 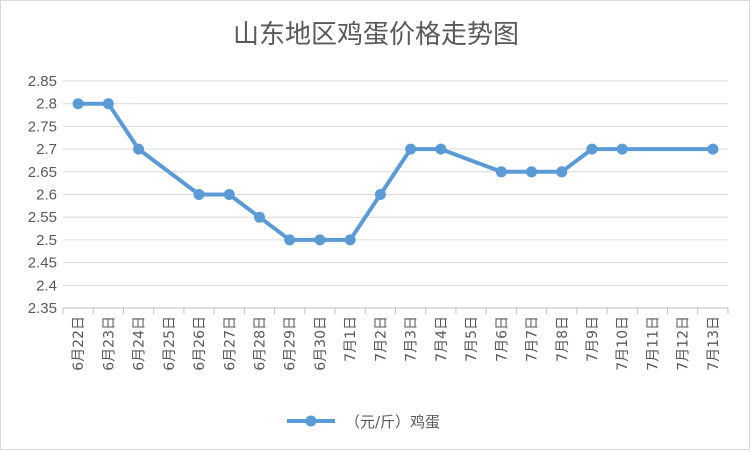 I want to click on x-tick-label: 7月8日, so click(x=563, y=339).